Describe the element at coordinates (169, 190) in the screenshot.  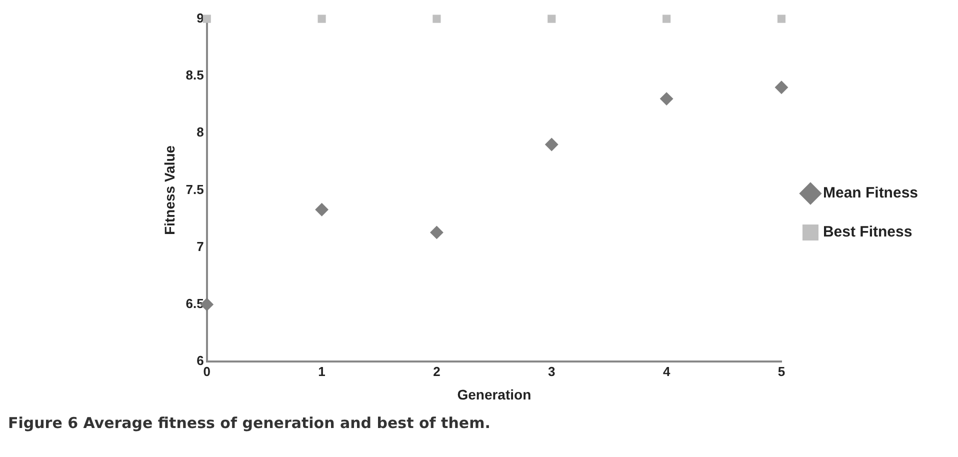
I see `y-axis-title: Fitness Value` at that location.